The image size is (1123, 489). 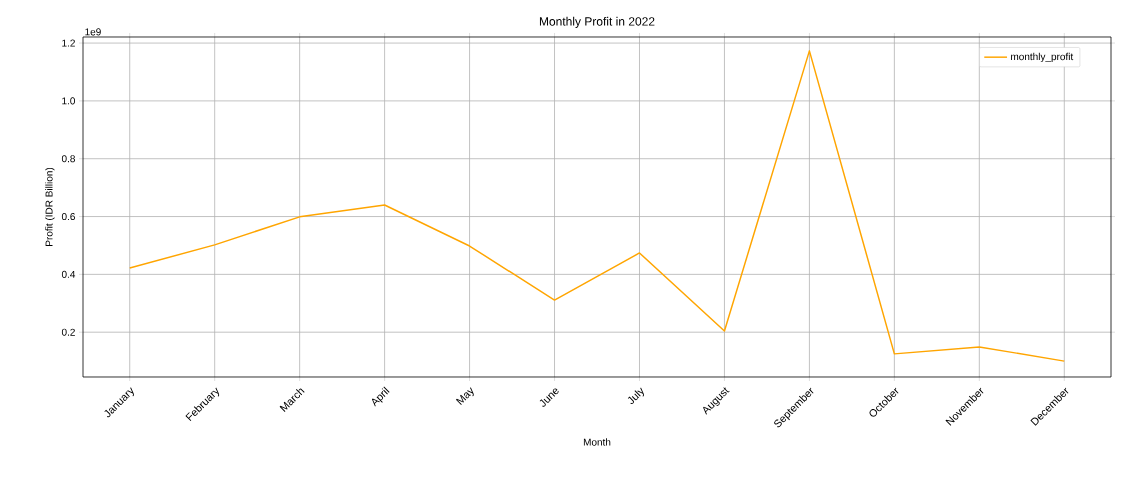 What do you see at coordinates (1042, 57) in the screenshot?
I see `legend-label: monthly_profit` at bounding box center [1042, 57].